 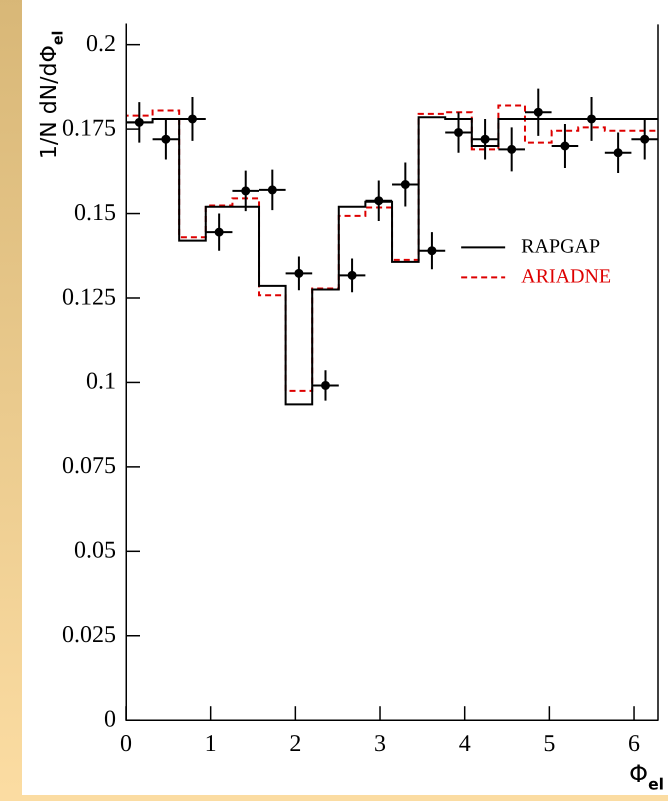 I want to click on y-tick-label: 0, so click(x=110, y=719).